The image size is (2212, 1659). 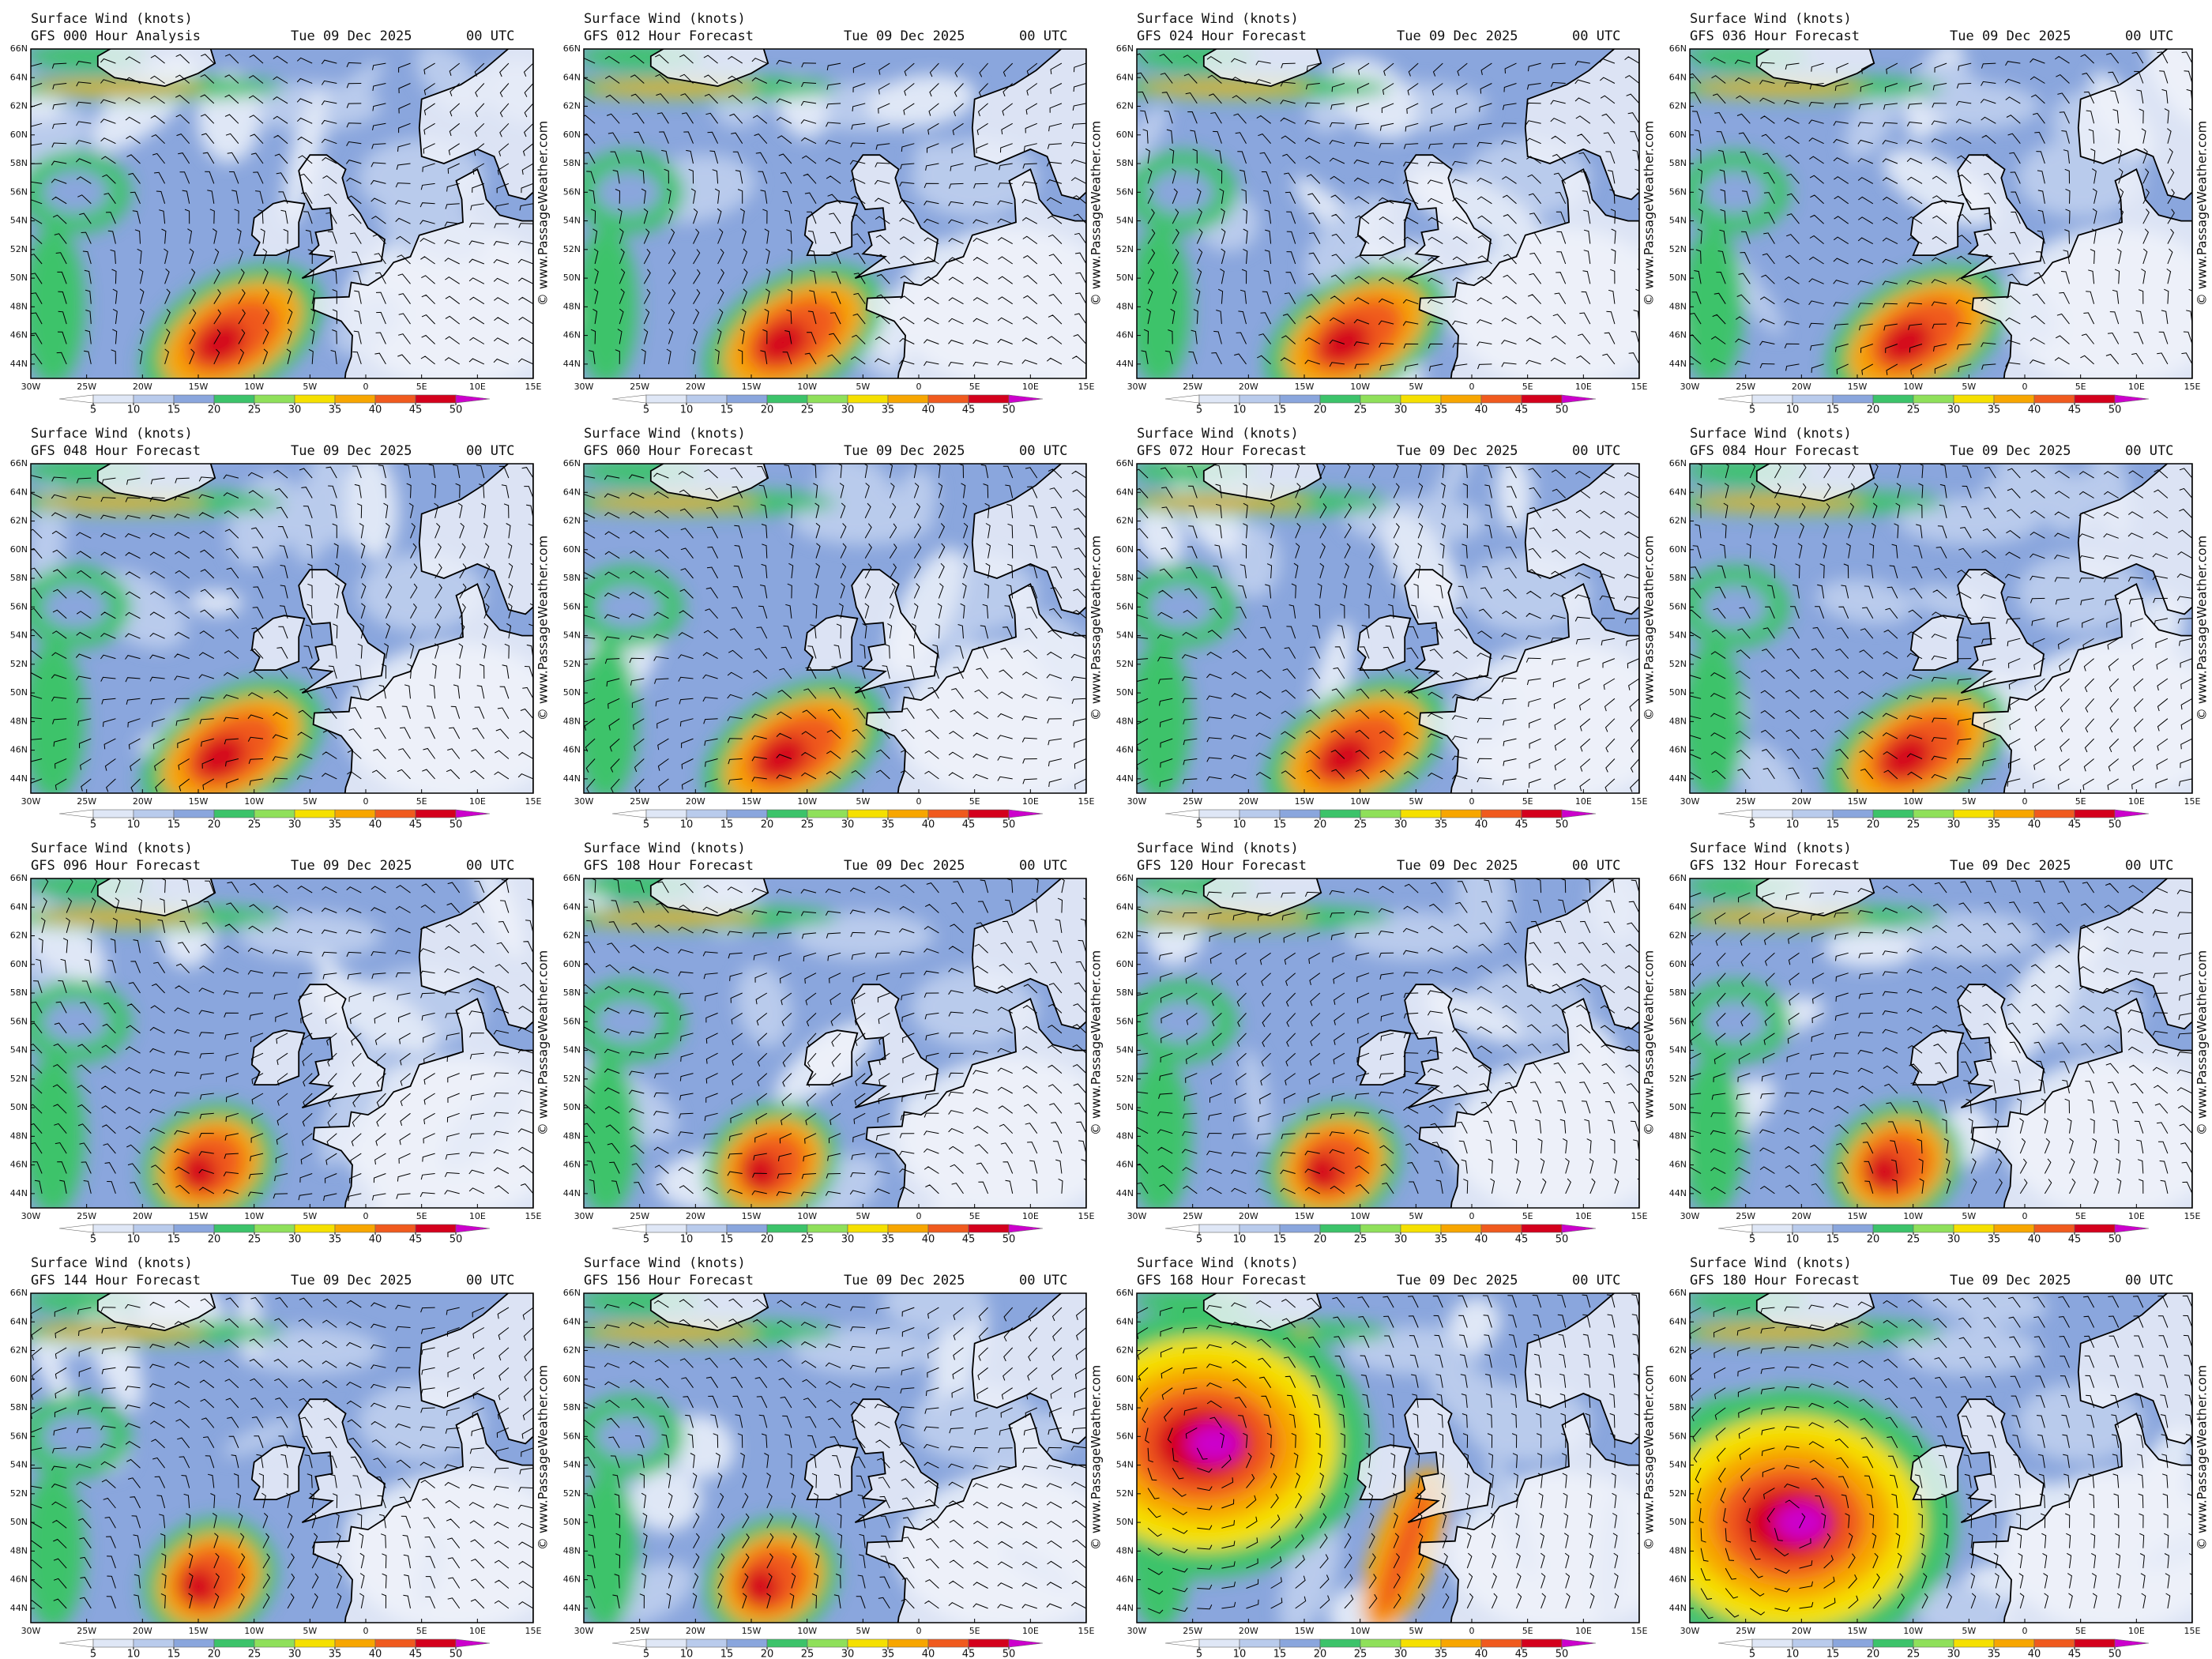 What do you see at coordinates (1361, 1654) in the screenshot?
I see `colorbar-label: 25` at bounding box center [1361, 1654].